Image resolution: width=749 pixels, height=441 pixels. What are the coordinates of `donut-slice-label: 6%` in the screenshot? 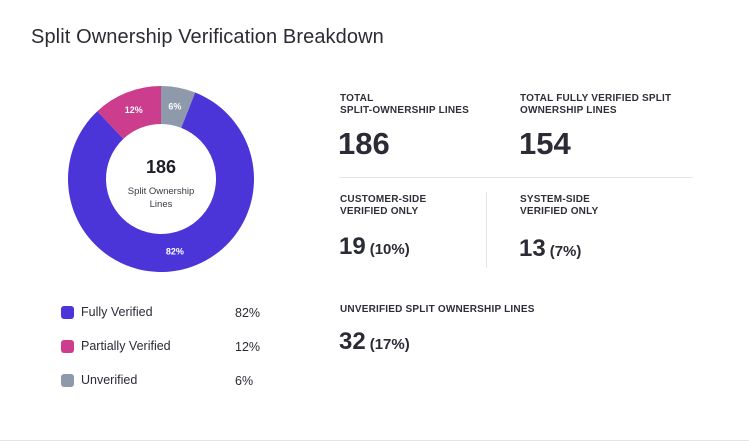 It's located at (174, 106).